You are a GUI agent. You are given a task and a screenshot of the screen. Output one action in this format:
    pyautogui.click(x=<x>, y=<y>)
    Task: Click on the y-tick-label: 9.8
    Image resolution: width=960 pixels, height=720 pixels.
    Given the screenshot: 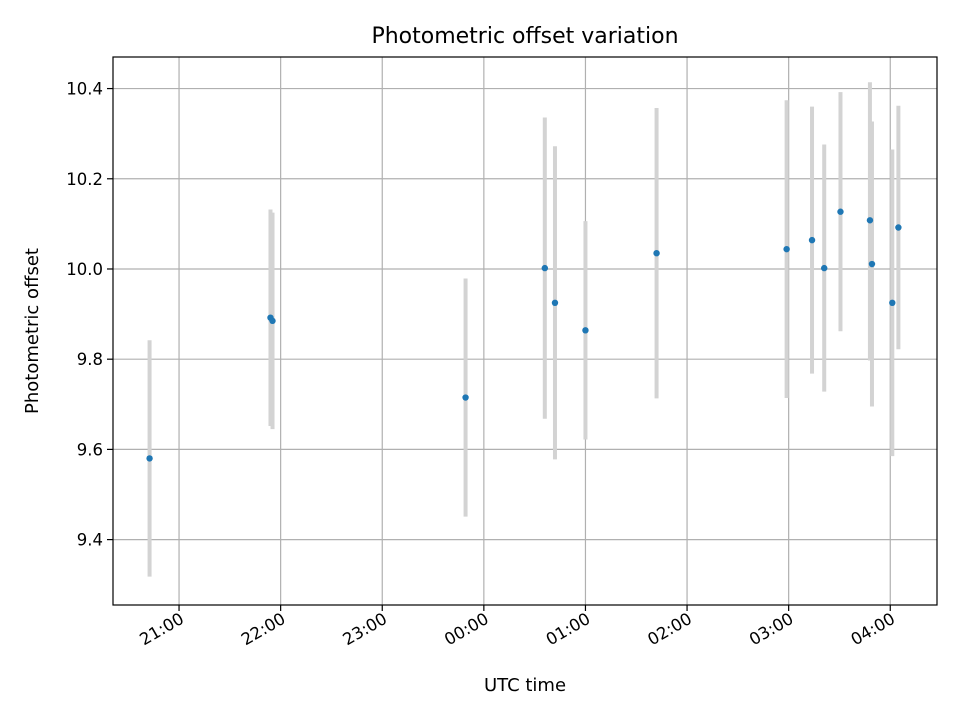 What is the action you would take?
    pyautogui.click(x=90, y=359)
    